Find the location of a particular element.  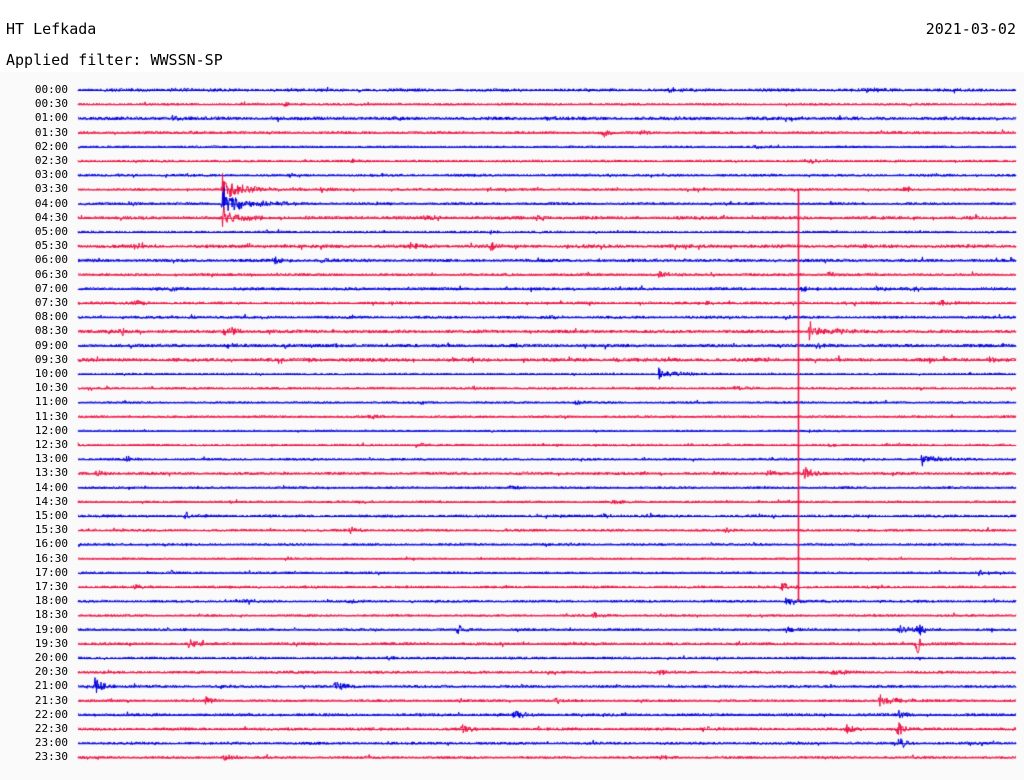

time-label: 22:00 is located at coordinates (51, 714).